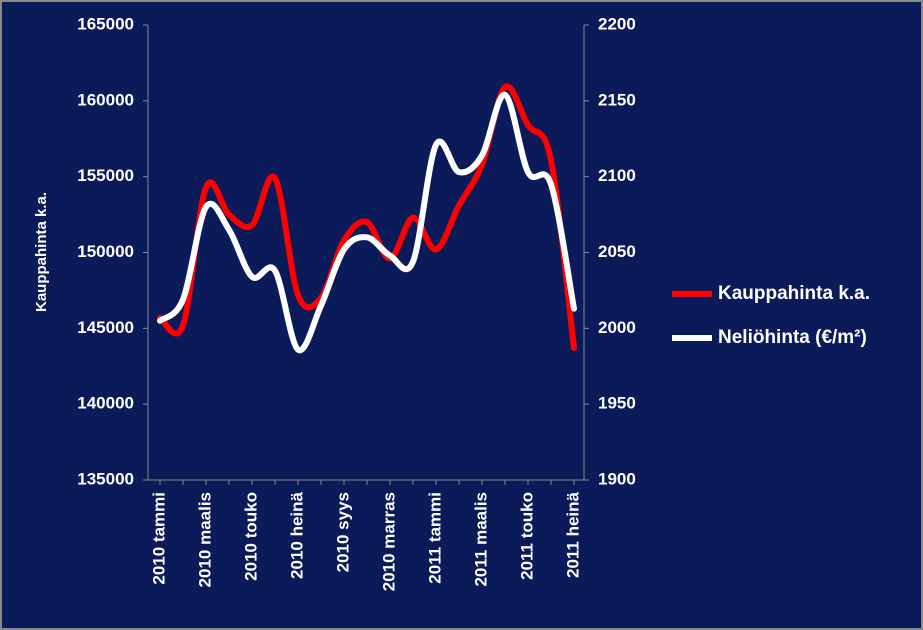  Describe the element at coordinates (388, 541) in the screenshot. I see `x-tick-label: 2010 marras` at that location.